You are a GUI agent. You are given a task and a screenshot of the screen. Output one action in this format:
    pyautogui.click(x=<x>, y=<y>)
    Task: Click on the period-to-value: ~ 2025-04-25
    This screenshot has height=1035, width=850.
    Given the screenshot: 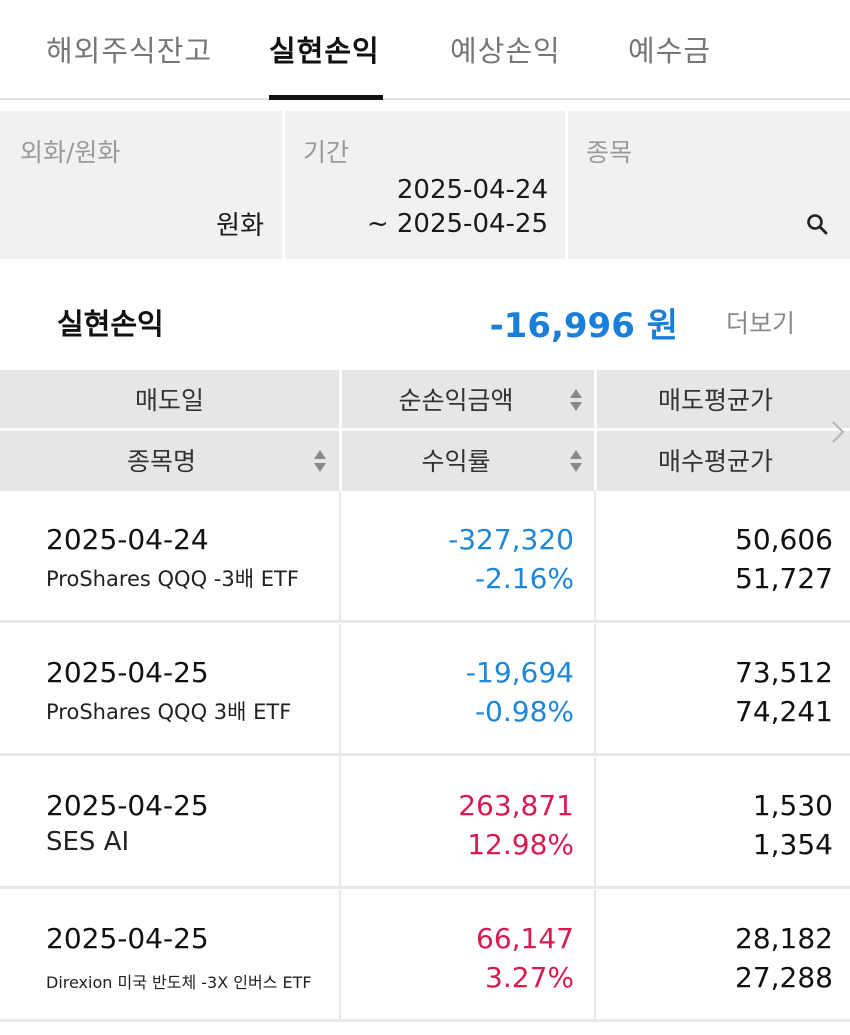 What is the action you would take?
    pyautogui.click(x=457, y=224)
    